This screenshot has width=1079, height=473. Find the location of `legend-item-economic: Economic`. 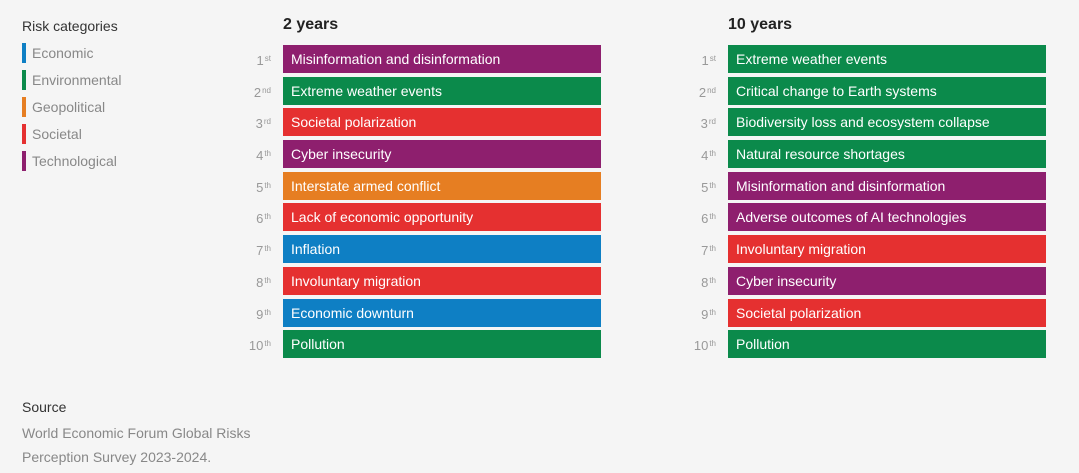

legend-item-economic: Economic is located at coordinates (72, 53).